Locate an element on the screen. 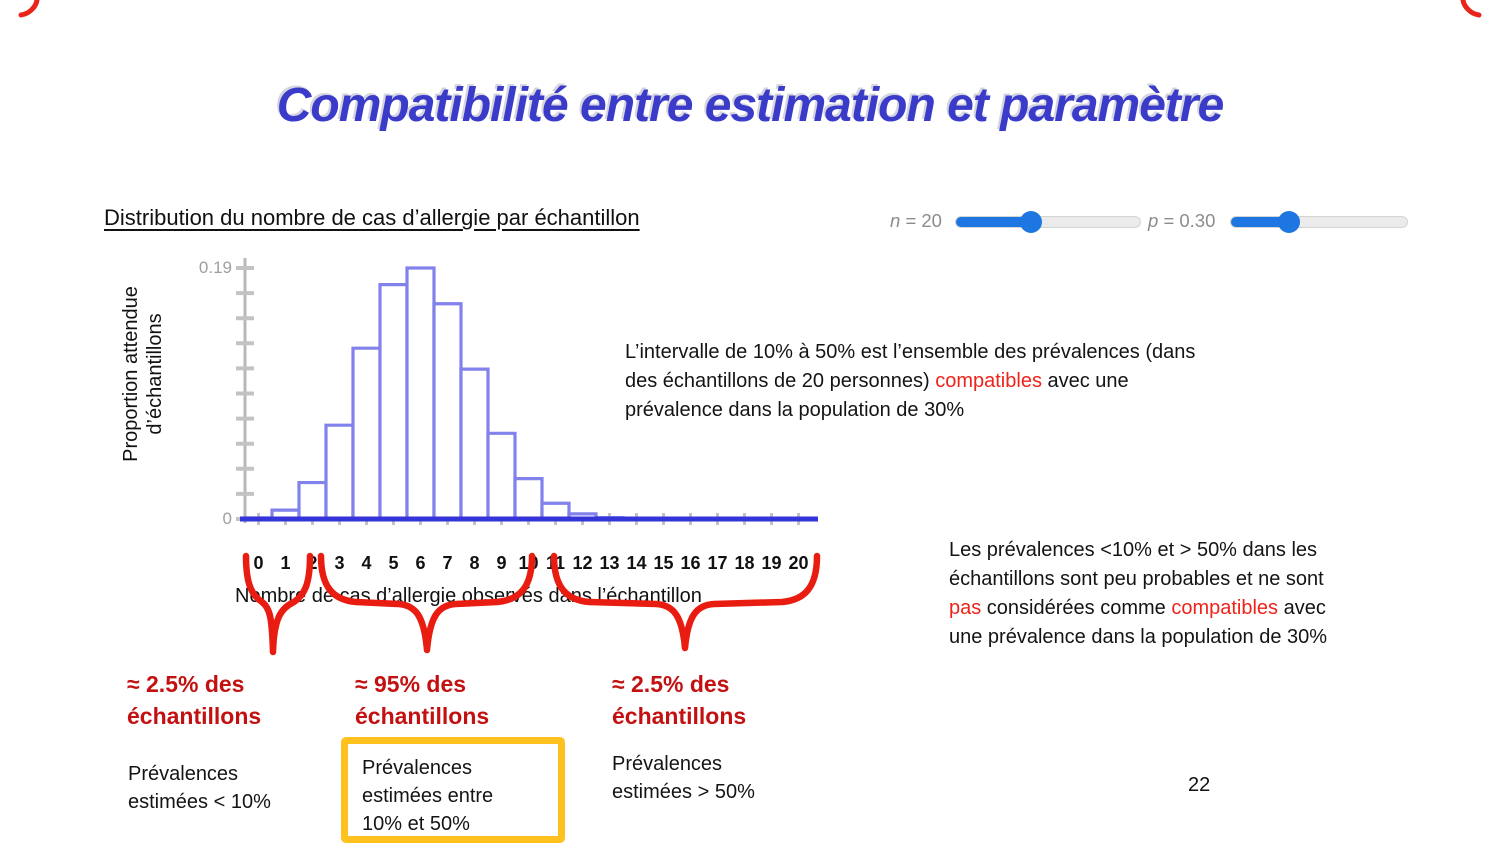  n-slider is located at coordinates (1048, 222).